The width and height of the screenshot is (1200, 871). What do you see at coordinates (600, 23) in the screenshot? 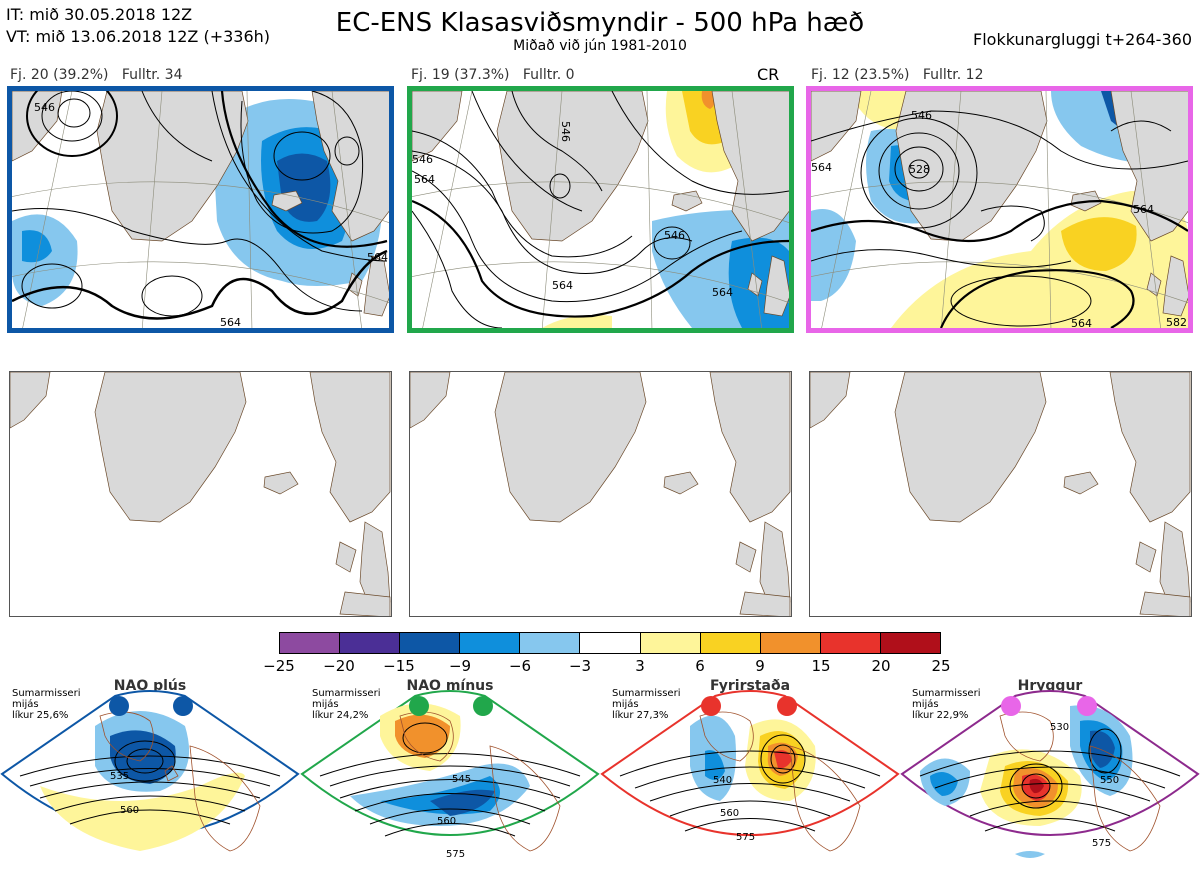
I see `page-title: EC-ENS Klasasviðsmyndir - 500 hPa hæð` at bounding box center [600, 23].